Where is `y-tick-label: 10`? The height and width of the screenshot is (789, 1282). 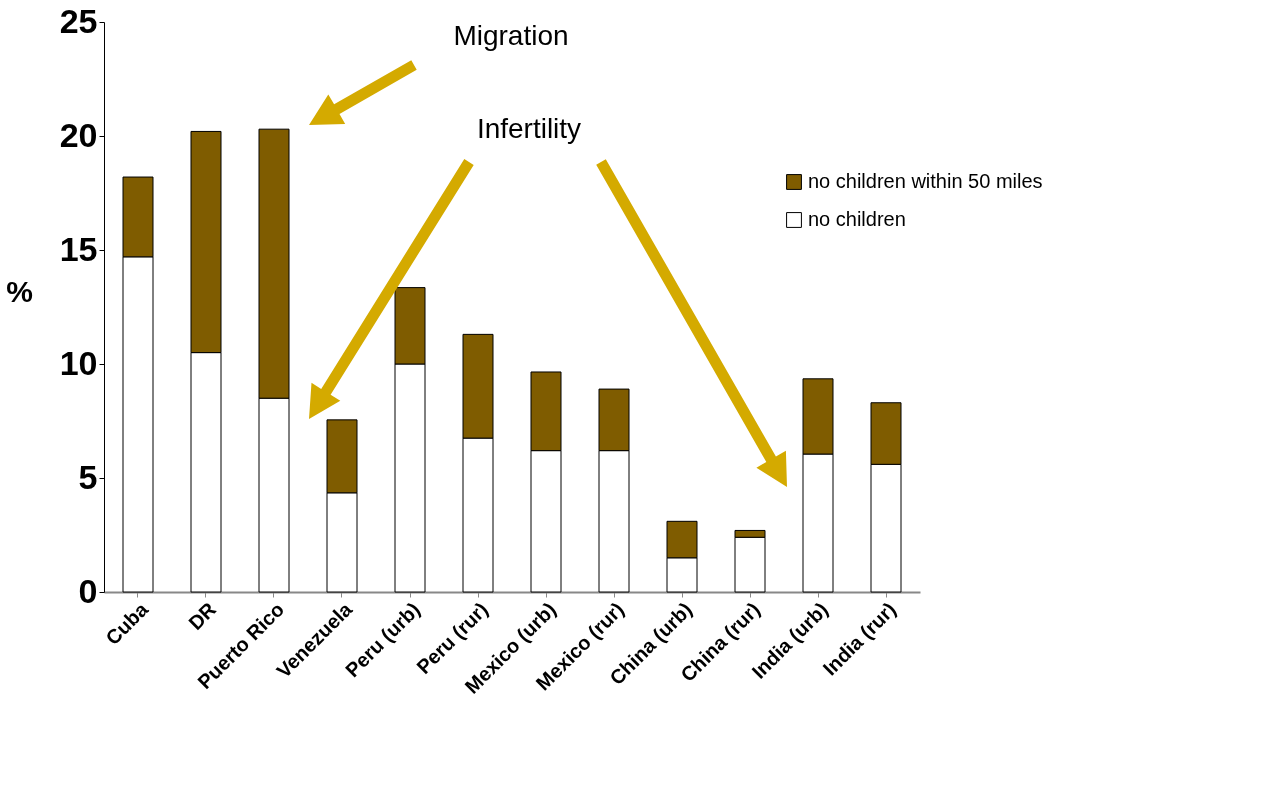 y-tick-label: 10 is located at coordinates (78, 362).